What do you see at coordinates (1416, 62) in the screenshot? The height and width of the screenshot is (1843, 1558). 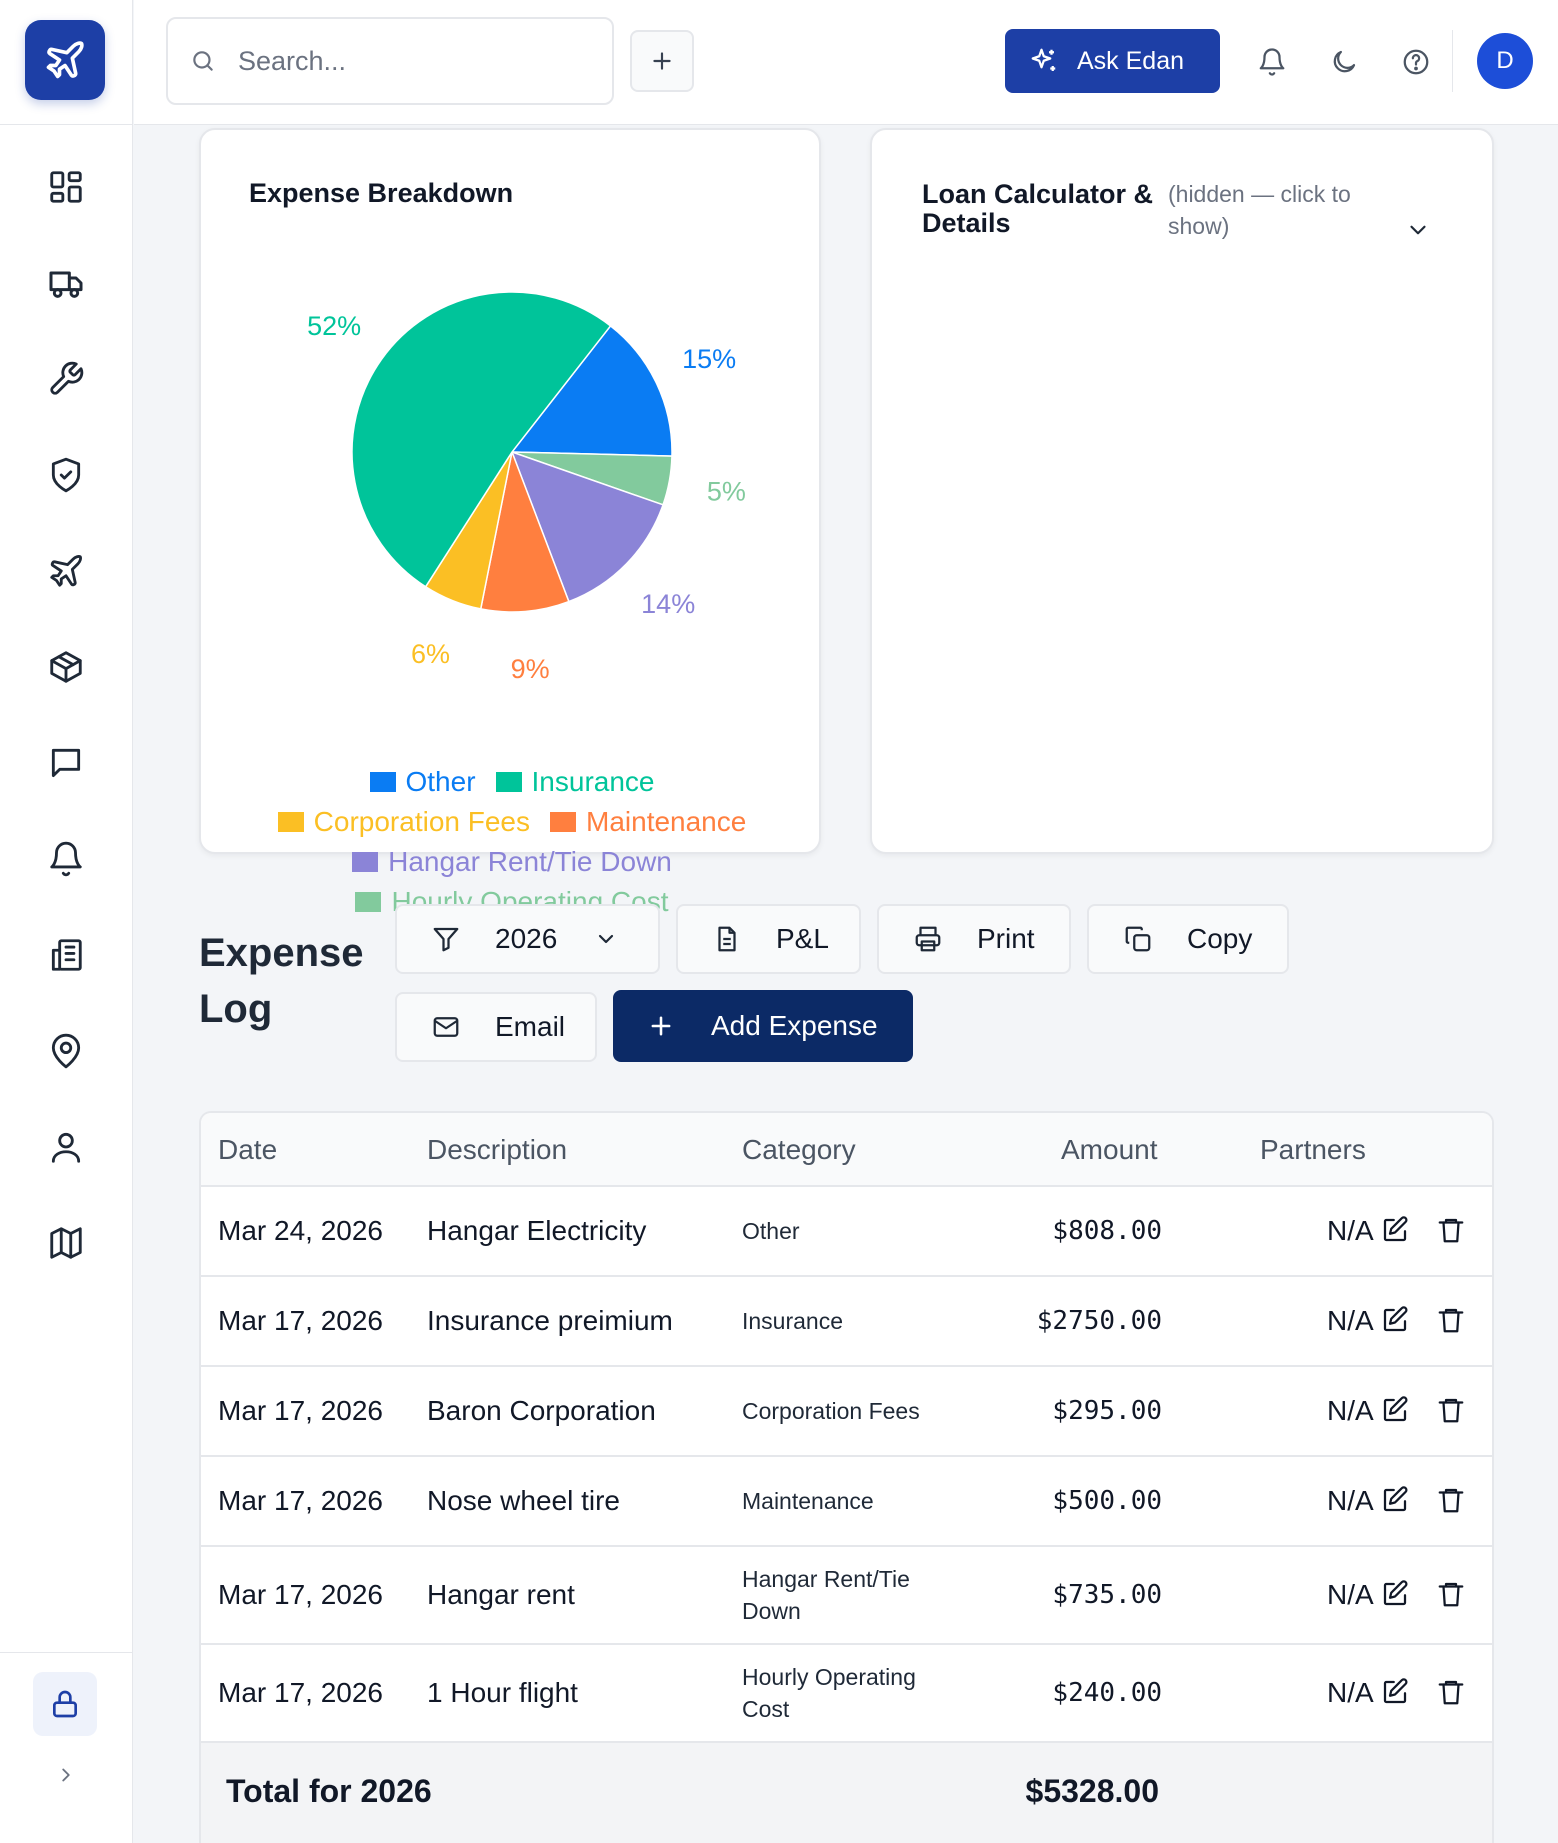 I see `help-button` at bounding box center [1416, 62].